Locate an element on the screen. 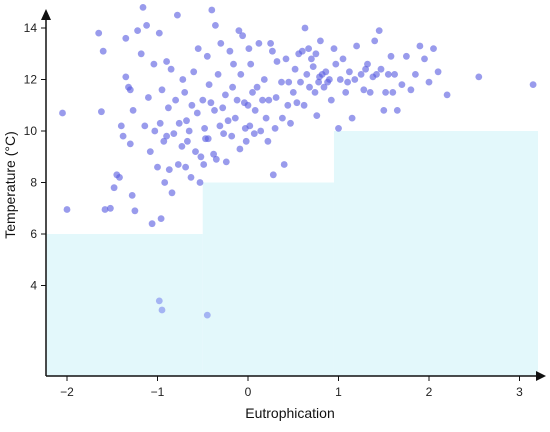 Image resolution: width=550 pixels, height=432 pixels. data-point-low is located at coordinates (162, 310).